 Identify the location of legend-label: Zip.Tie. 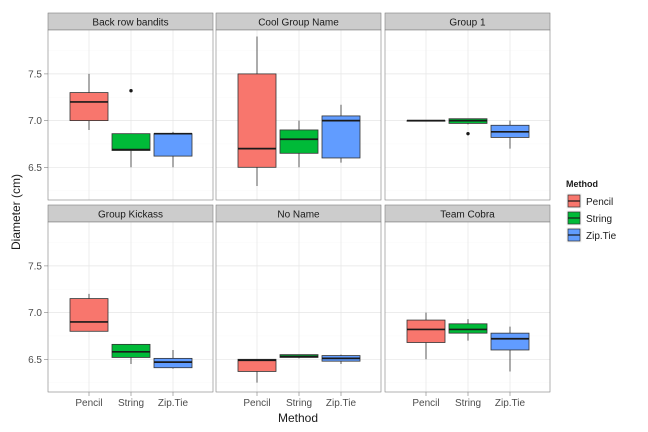
(601, 236).